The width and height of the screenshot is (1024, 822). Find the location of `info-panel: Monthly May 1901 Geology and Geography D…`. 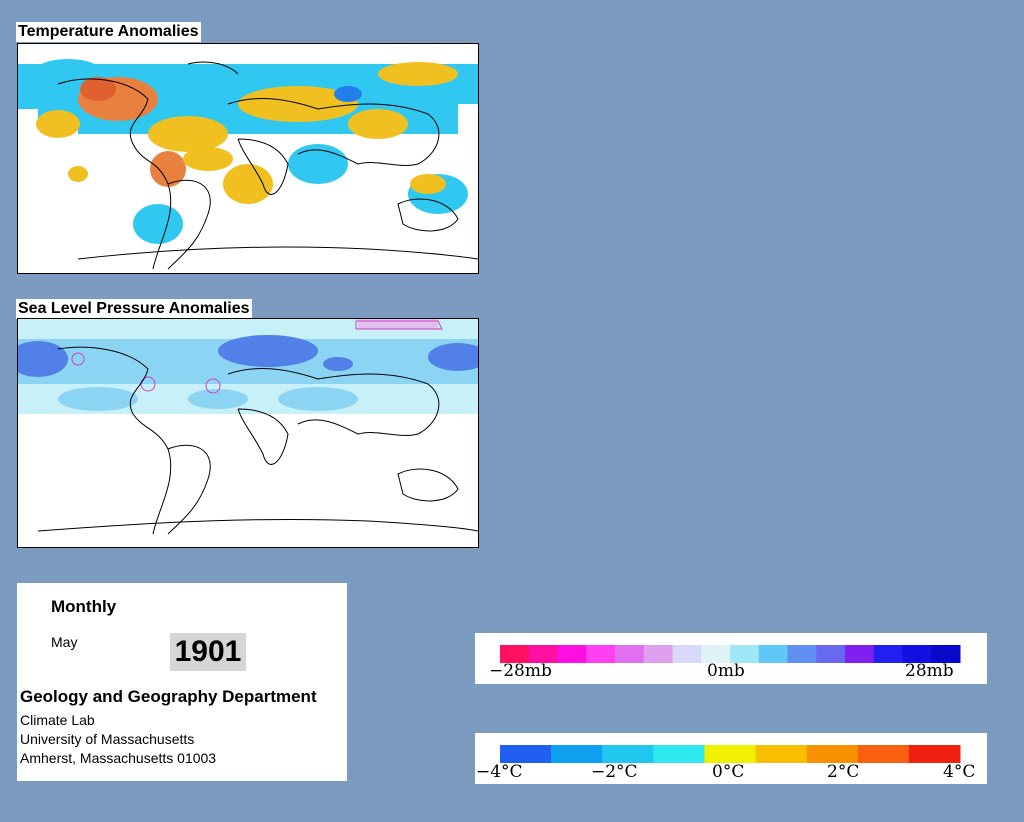

info-panel: Monthly May 1901 Geology and Geography D… is located at coordinates (182, 682).